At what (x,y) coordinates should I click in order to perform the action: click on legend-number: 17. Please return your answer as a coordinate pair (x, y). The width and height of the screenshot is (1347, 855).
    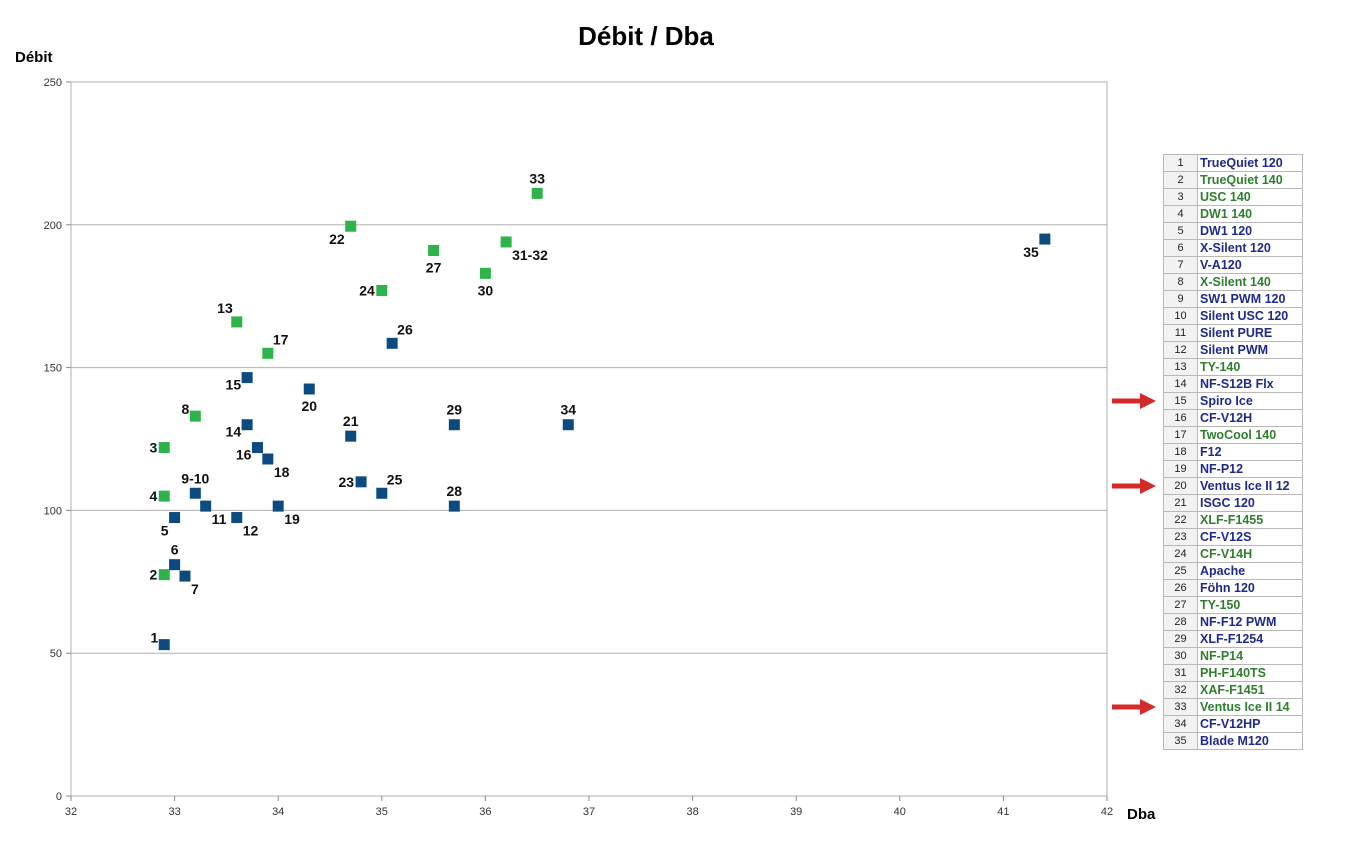
    Looking at the image, I should click on (1180, 435).